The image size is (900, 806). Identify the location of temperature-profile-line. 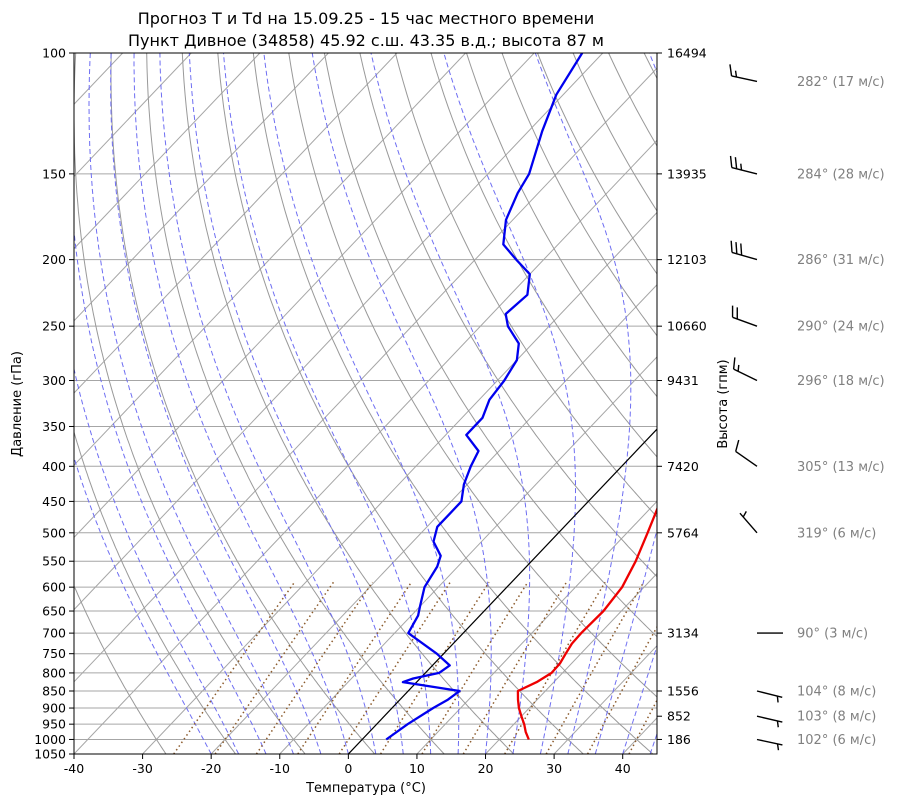
(586, 623).